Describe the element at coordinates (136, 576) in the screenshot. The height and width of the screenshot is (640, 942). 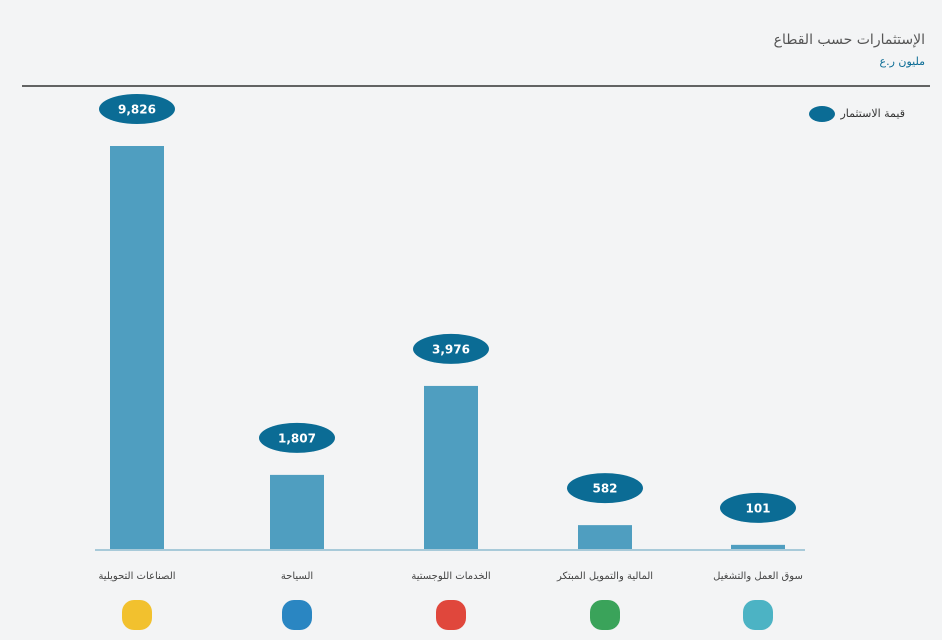
I see `x-tick-label: الصناعات التحويلية` at that location.